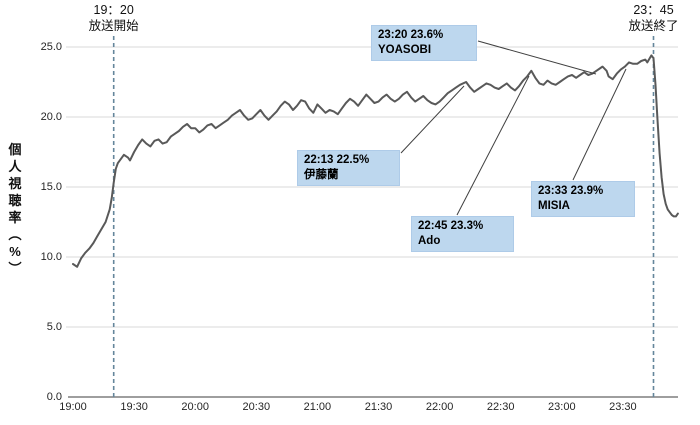  I want to click on annotation-time-value: 22:13 22.5%, so click(337, 160).